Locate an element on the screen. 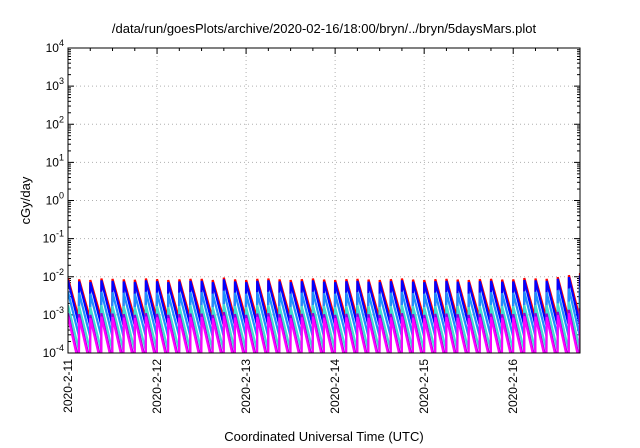 The width and height of the screenshot is (640, 448). y-tick-label: 10⁰ is located at coordinates (55, 199).